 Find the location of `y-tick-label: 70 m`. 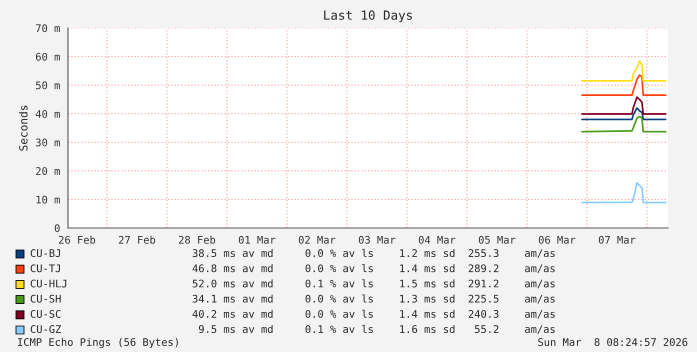

y-tick-label: 70 m is located at coordinates (48, 28).